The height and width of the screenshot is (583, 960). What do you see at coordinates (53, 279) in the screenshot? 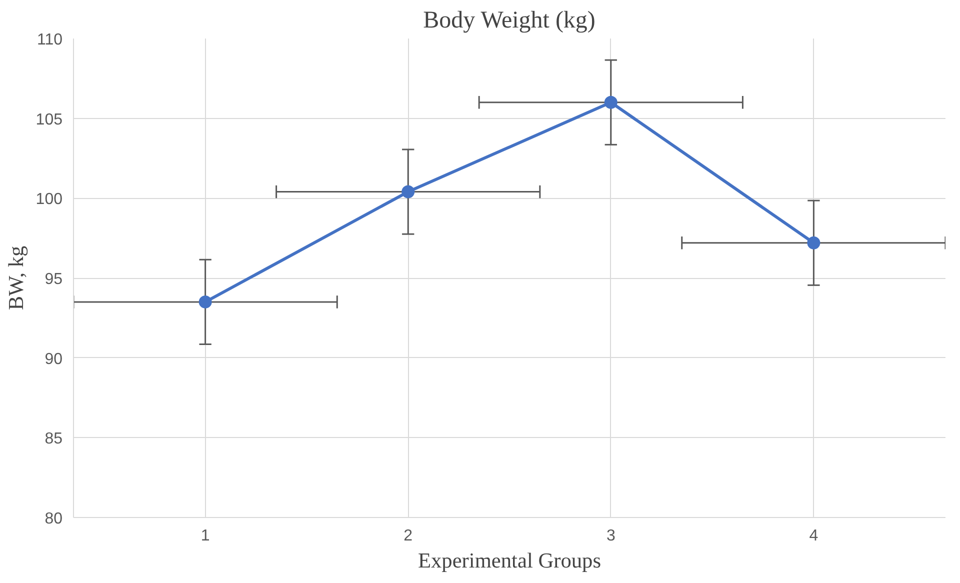
I see `y-tick-label: 95` at bounding box center [53, 279].